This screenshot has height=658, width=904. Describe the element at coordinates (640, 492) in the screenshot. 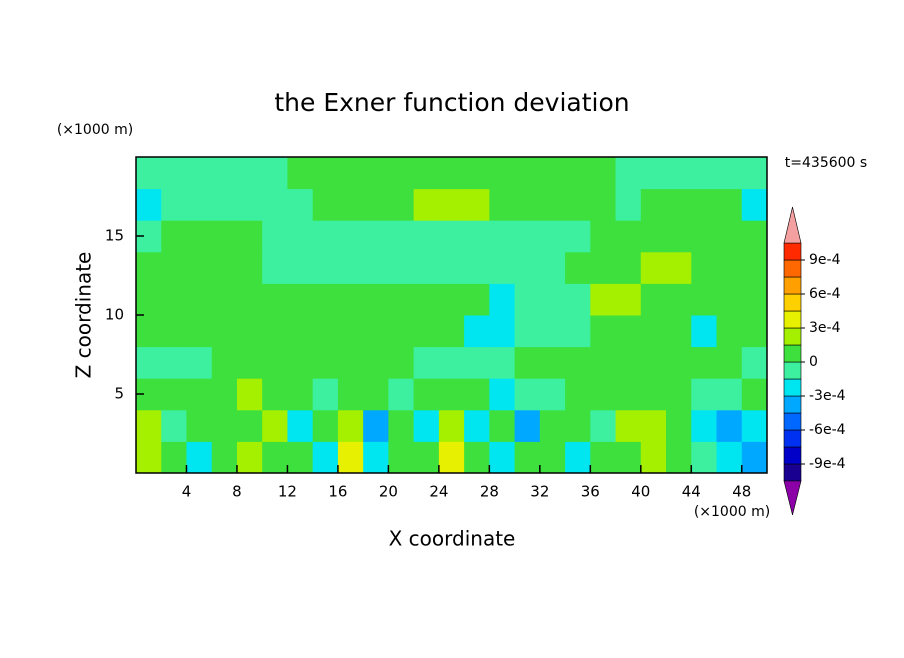

I see `x-tick-label: 40` at that location.